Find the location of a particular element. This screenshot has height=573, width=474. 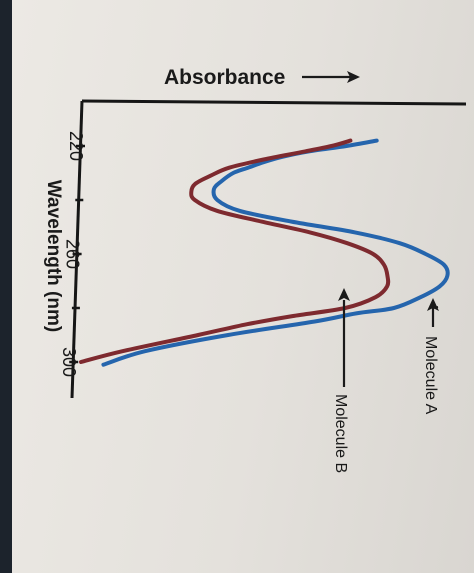

absorbance-arrow-head is located at coordinates (353, 77).